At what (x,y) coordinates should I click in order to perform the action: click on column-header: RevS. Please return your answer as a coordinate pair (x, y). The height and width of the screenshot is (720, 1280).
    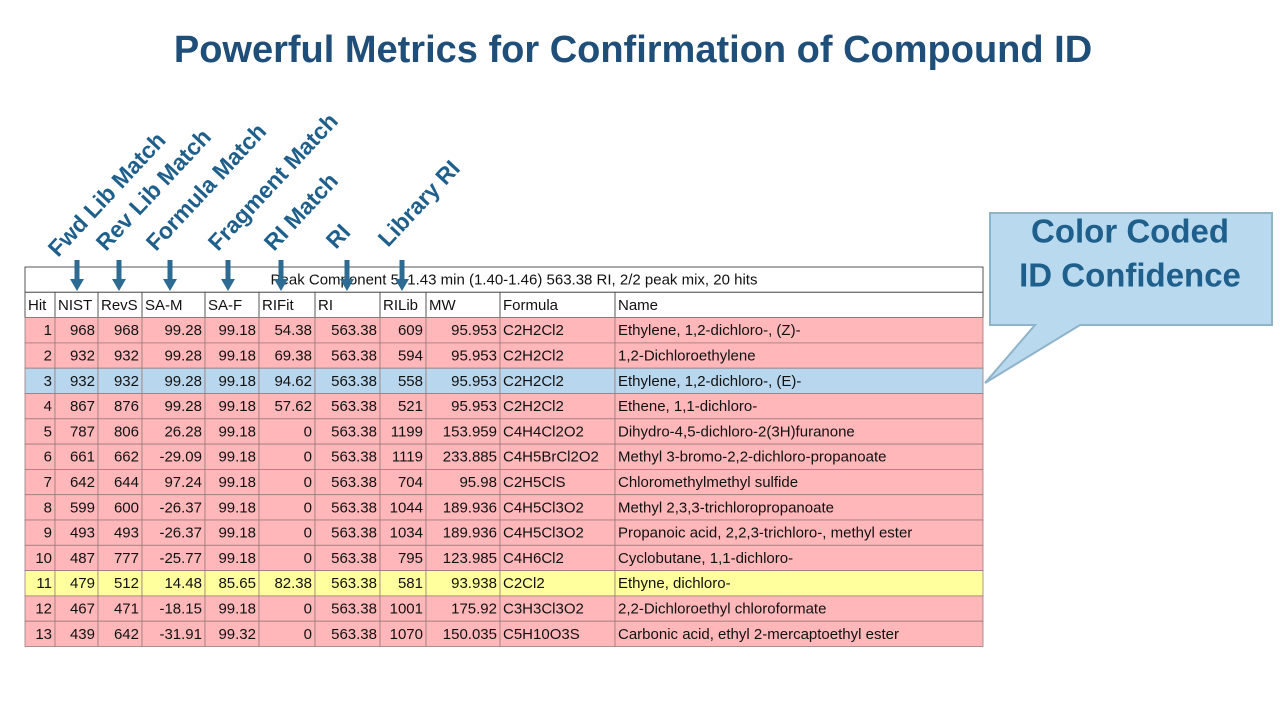
    Looking at the image, I should click on (119, 305).